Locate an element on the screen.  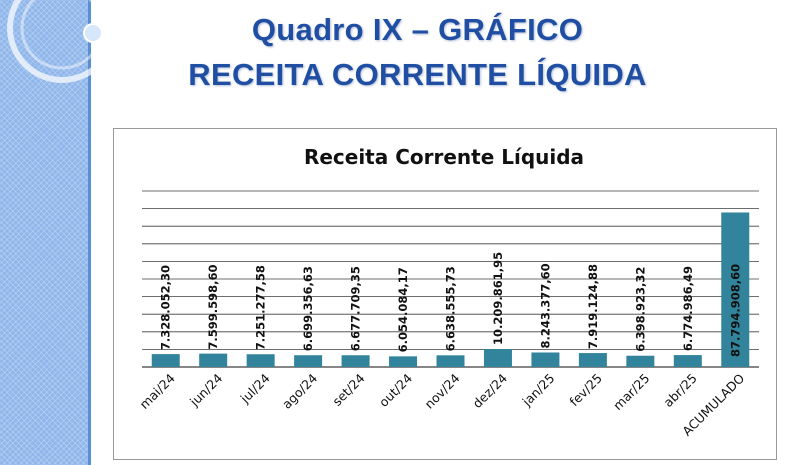
decorative-circles is located at coordinates (75, 50).